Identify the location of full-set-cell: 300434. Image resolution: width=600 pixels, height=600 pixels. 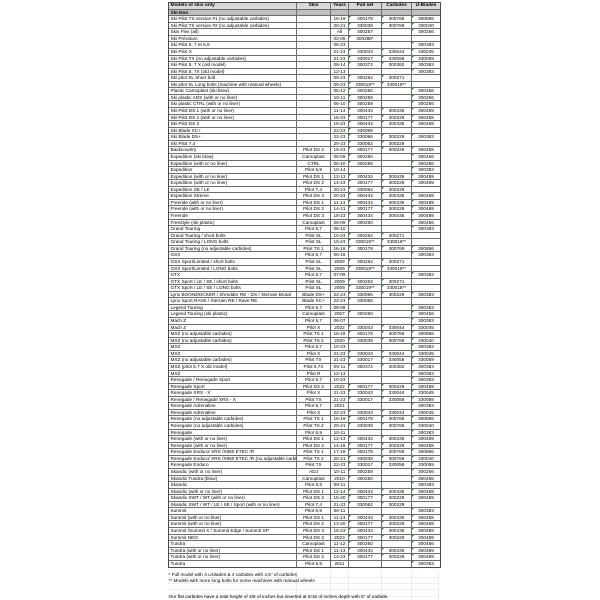
(365, 202).